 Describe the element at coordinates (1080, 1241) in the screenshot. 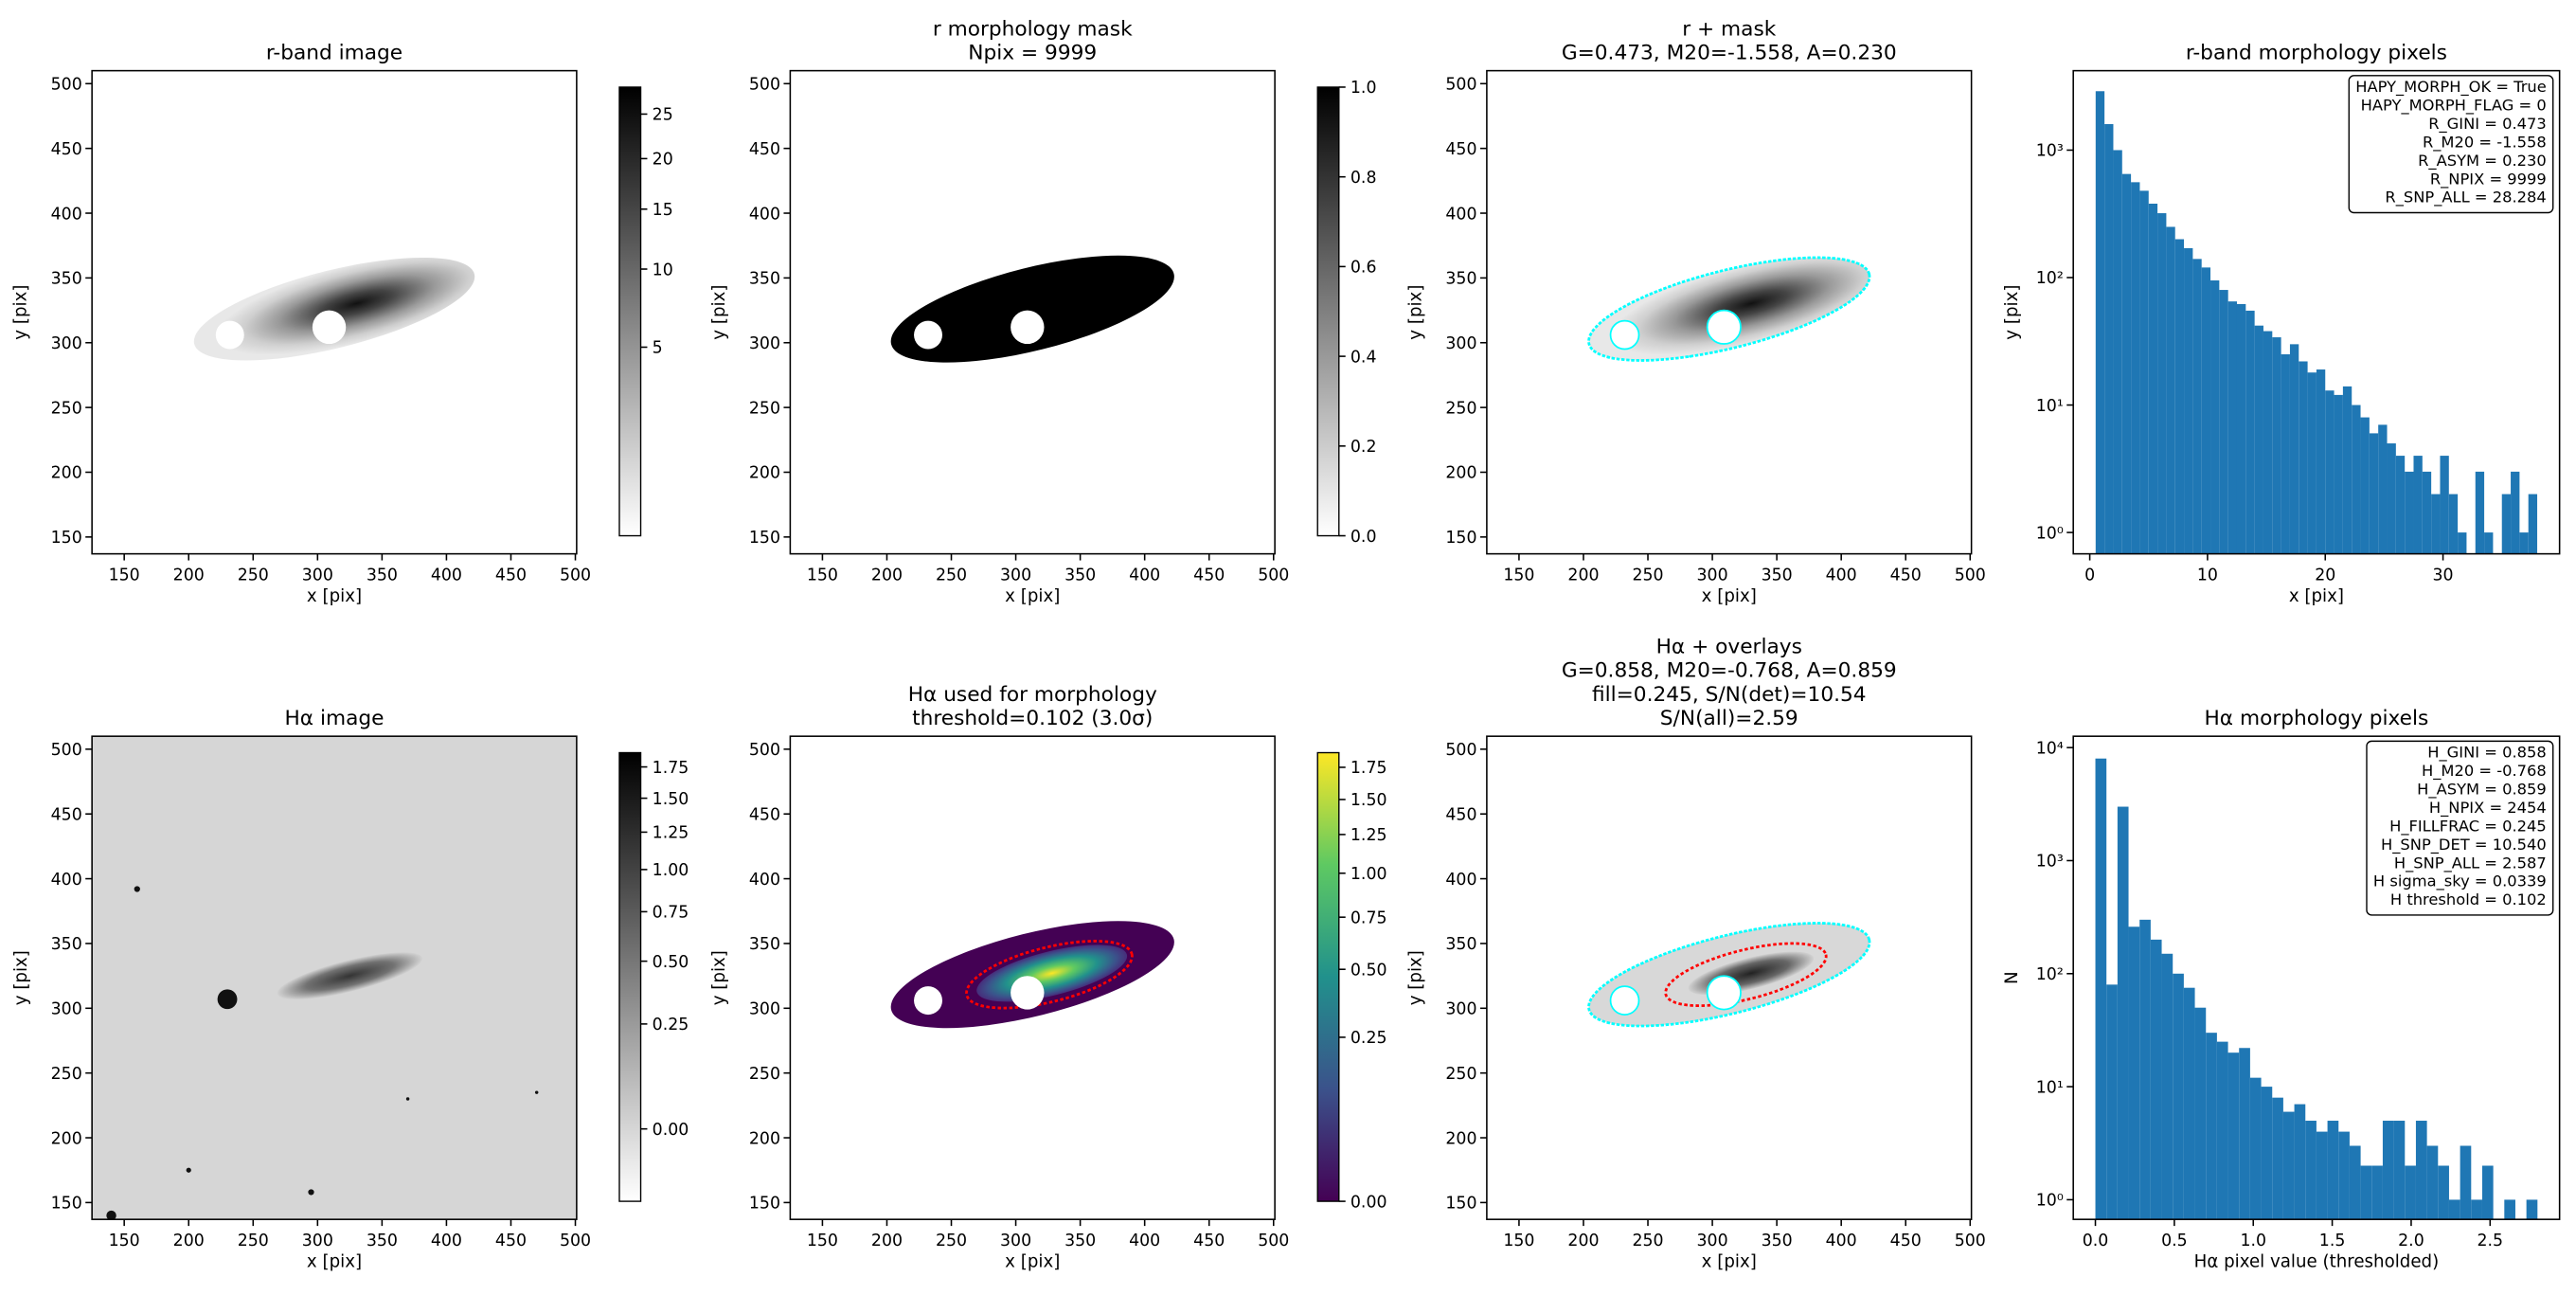

I see `x-tick-label: 350` at that location.